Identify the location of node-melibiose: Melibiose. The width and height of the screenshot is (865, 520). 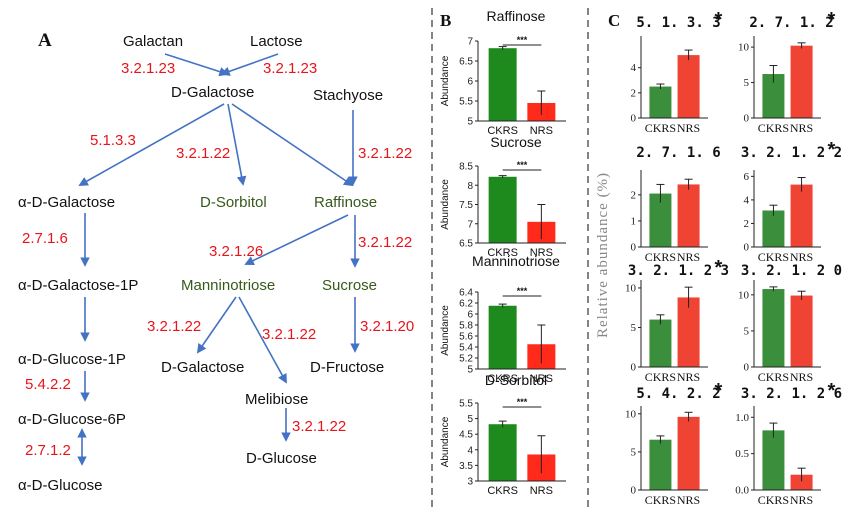
(276, 399).